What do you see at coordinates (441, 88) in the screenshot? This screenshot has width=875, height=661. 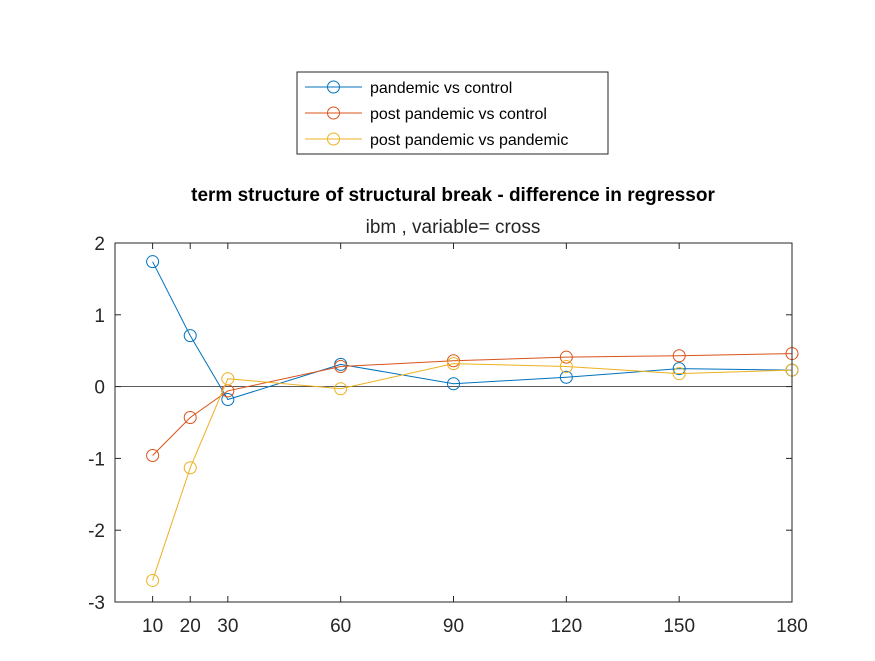 I see `legend-label: pandemic vs control` at bounding box center [441, 88].